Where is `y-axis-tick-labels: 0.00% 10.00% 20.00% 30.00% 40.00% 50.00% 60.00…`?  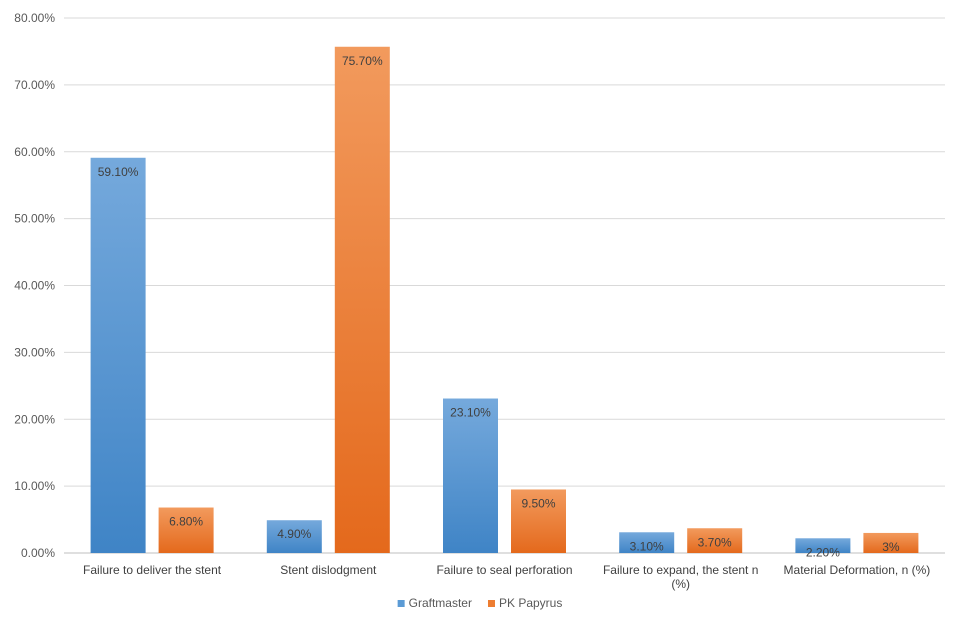 y-axis-tick-labels: 0.00% 10.00% 20.00% 30.00% 40.00% 50.00% 60.00… is located at coordinates (34, 285).